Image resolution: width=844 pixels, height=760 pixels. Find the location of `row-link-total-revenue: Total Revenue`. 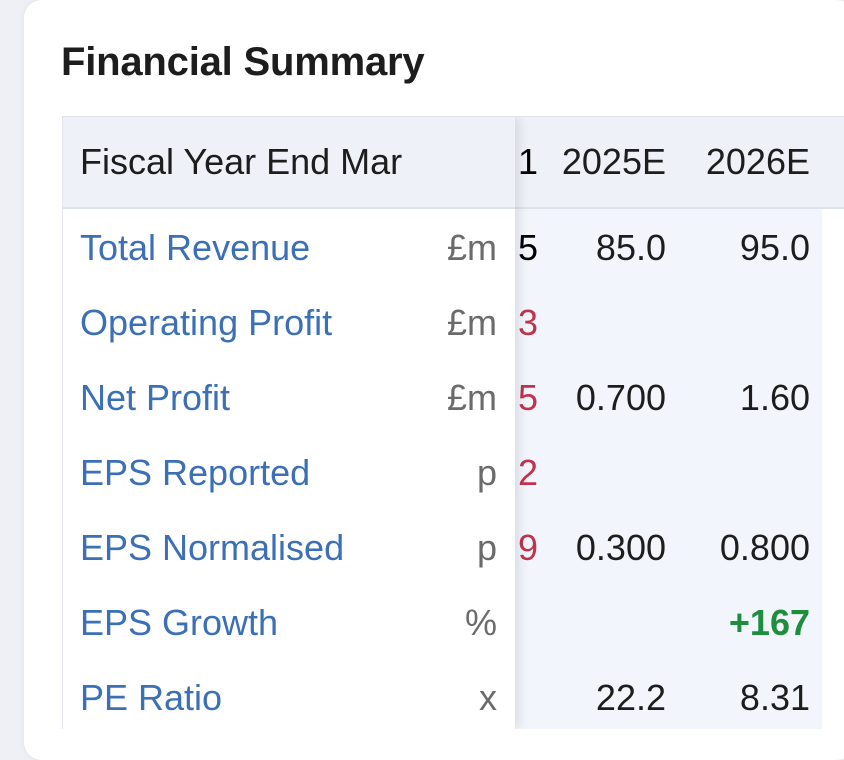

row-link-total-revenue: Total Revenue is located at coordinates (195, 247).